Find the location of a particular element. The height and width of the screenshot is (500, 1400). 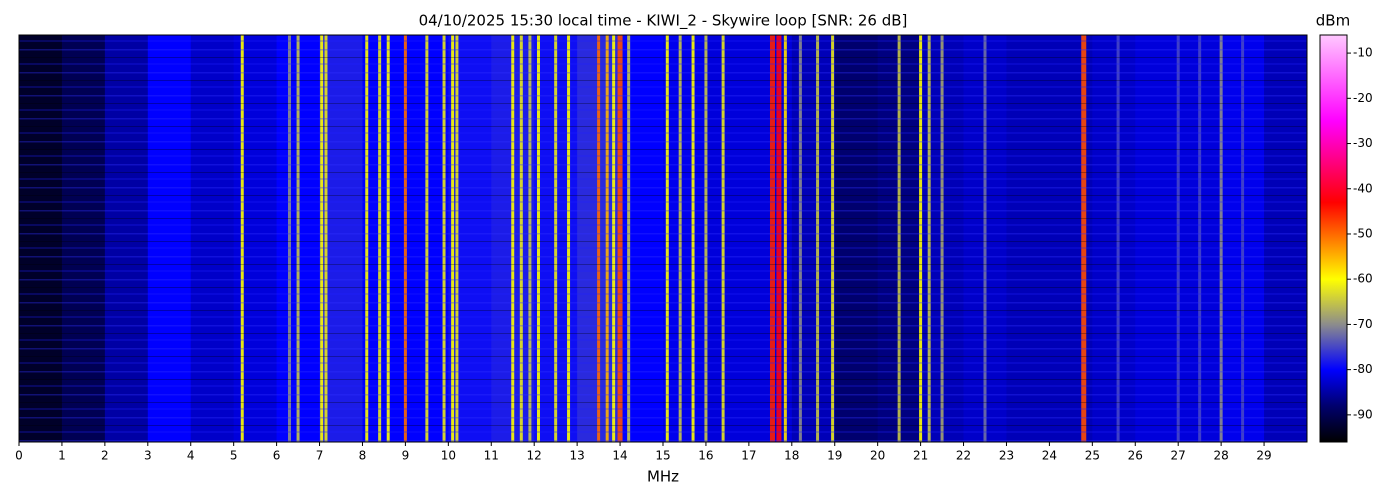

x-tick-label: 10 is located at coordinates (448, 456).